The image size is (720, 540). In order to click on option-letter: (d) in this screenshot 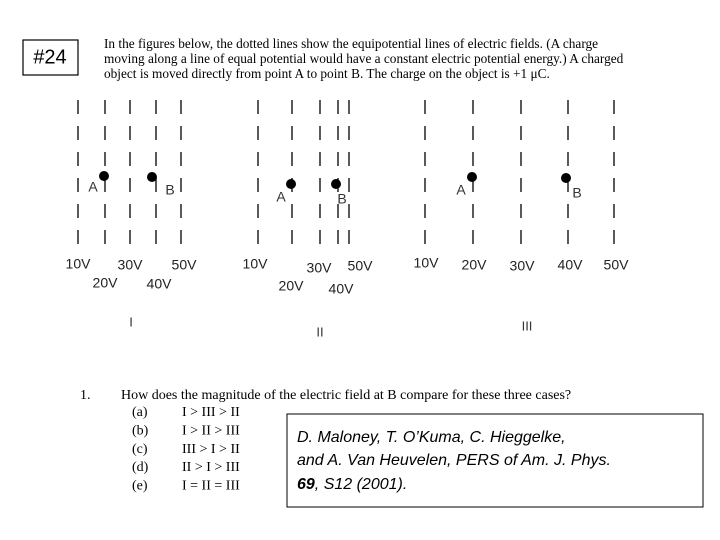, I will do `click(140, 467)`.